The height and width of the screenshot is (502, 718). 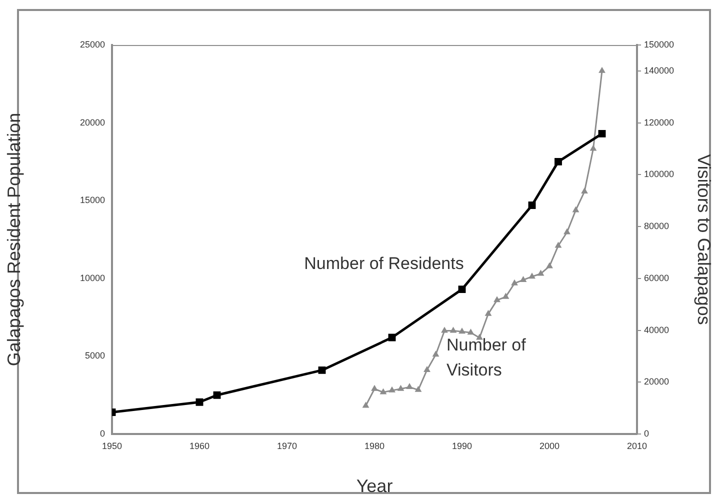 What do you see at coordinates (92, 200) in the screenshot?
I see `y-tick-label: 15000` at bounding box center [92, 200].